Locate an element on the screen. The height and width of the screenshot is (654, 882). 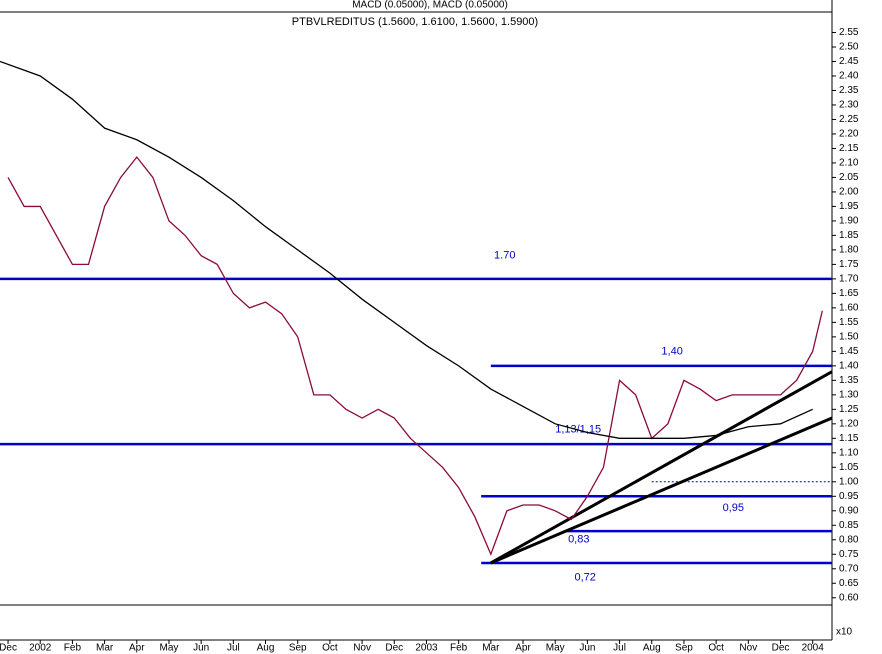
y-tick-label: 1.35 is located at coordinates (849, 380).